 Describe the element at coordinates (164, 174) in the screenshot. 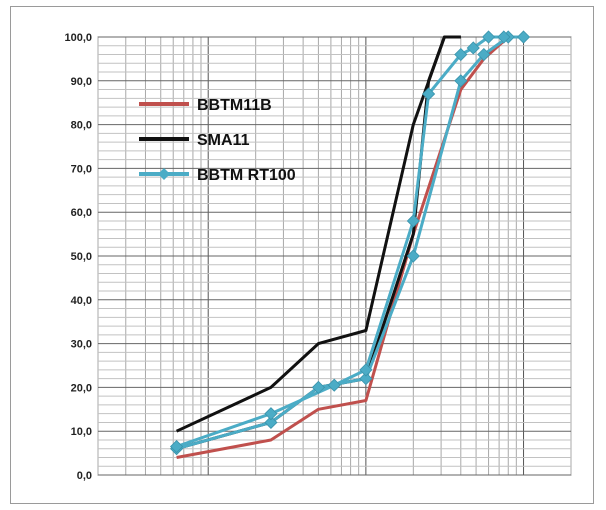

I see `legend-marker` at that location.